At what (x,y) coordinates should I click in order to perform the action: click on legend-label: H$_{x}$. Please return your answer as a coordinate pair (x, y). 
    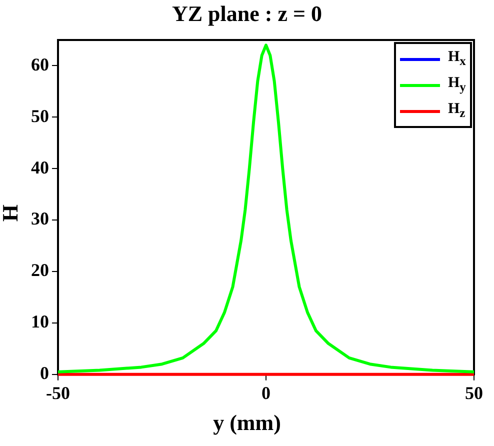
    Looking at the image, I should click on (457, 59).